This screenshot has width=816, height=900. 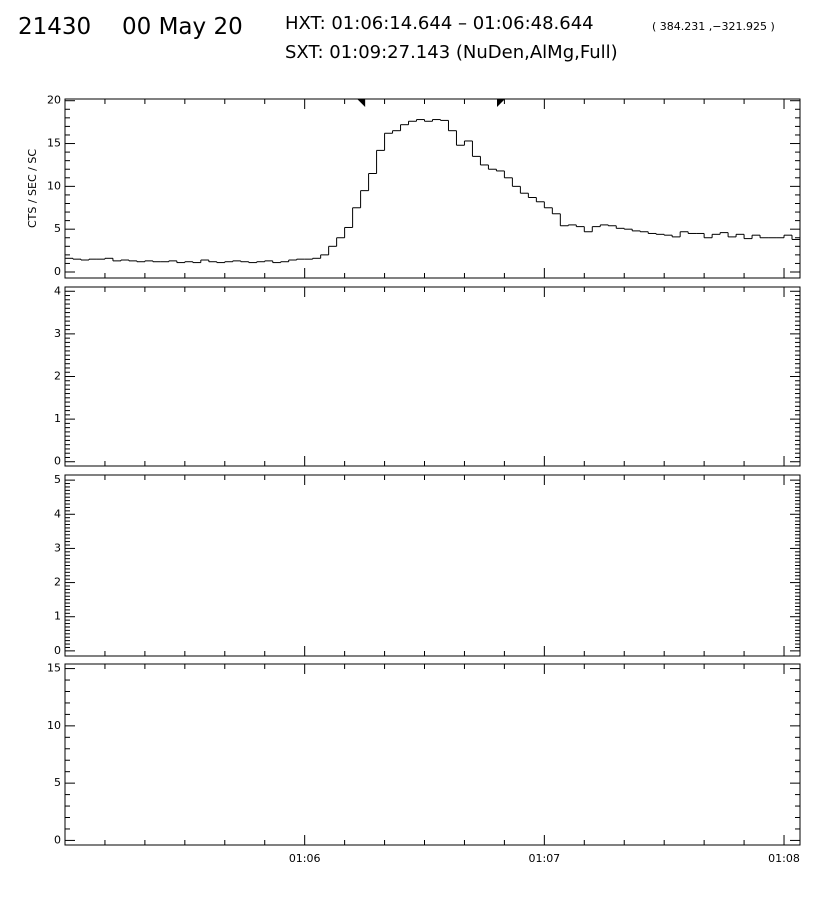 I want to click on x-tick-label: 01:08, so click(x=784, y=858).